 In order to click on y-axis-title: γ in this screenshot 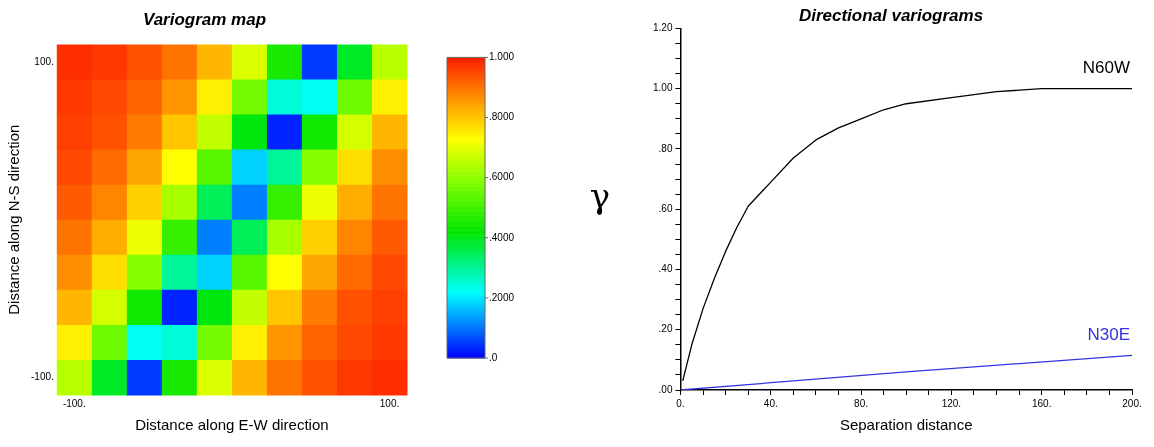, I will do `click(600, 196)`.